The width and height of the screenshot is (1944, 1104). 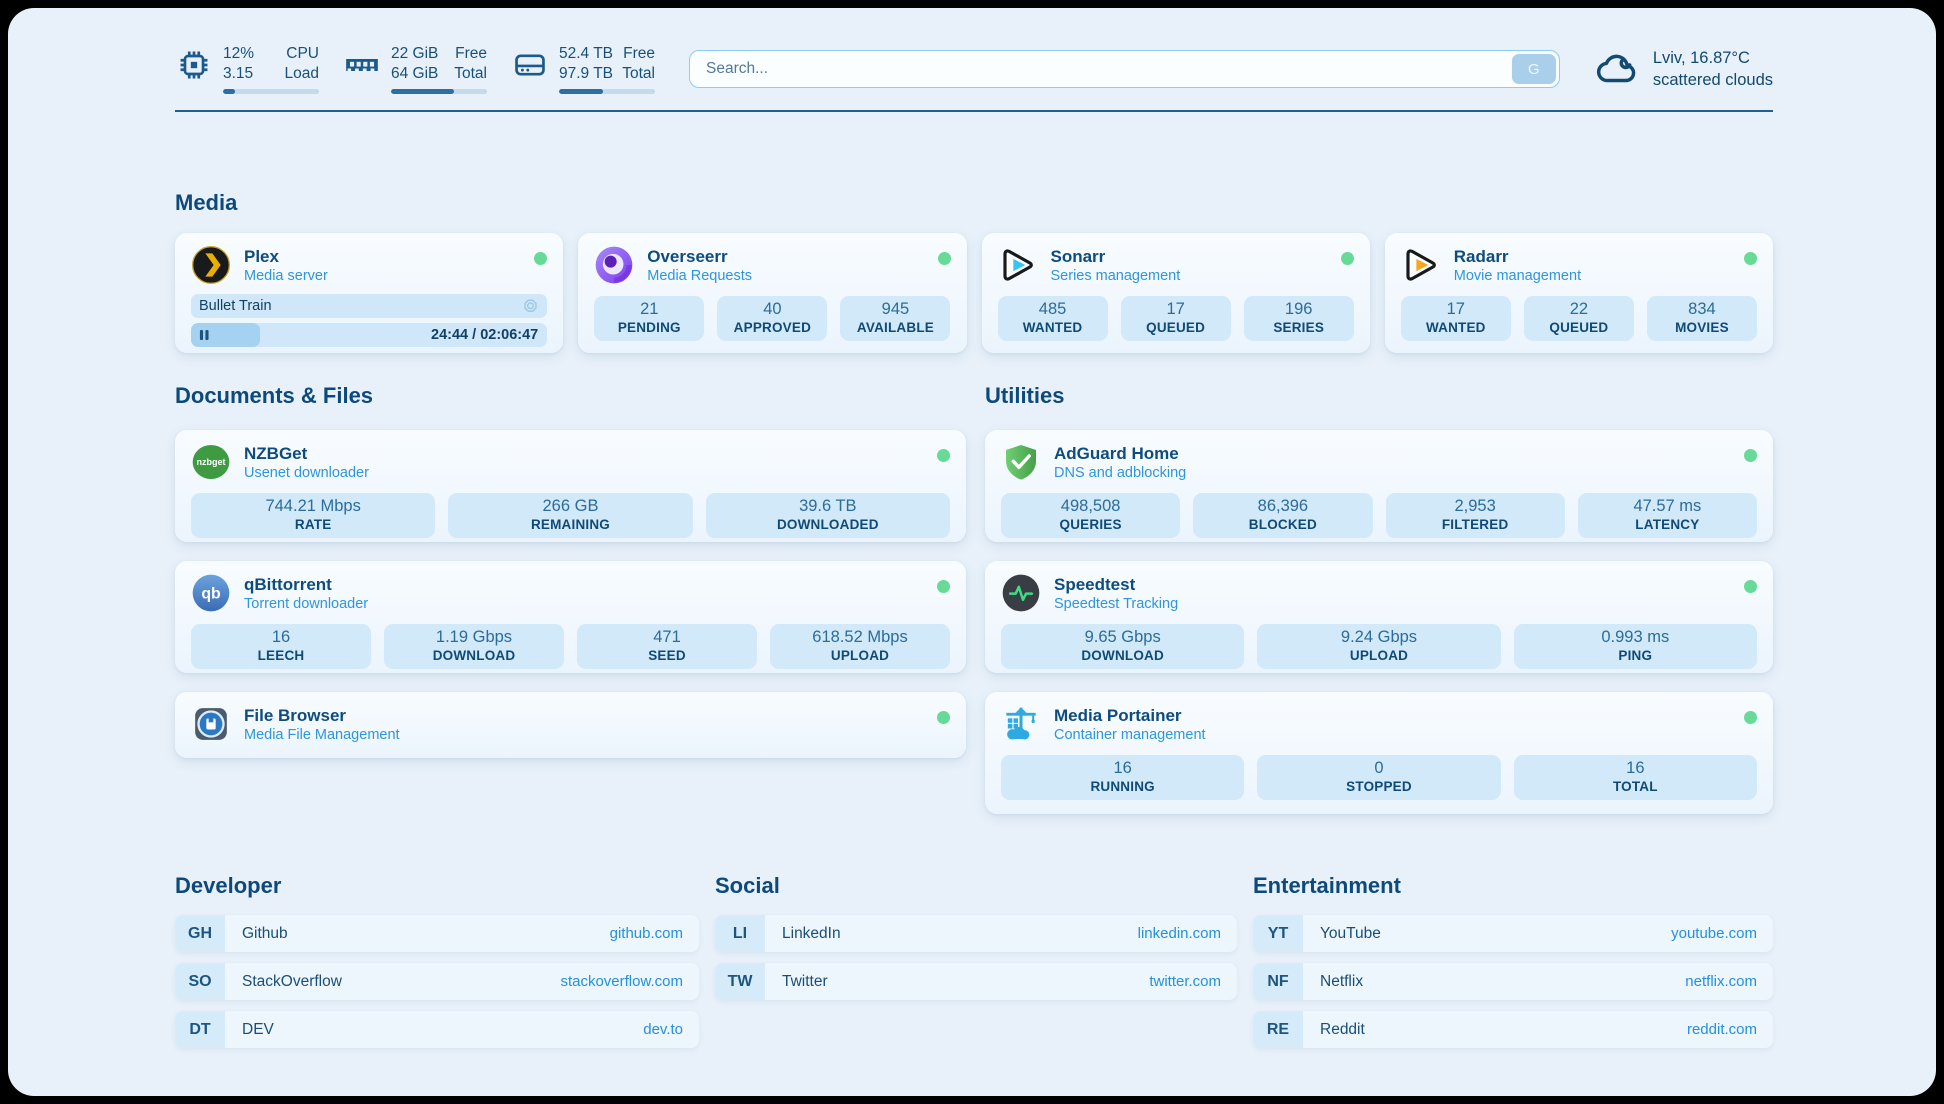 What do you see at coordinates (1481, 257) in the screenshot?
I see `app-title: Radarr` at bounding box center [1481, 257].